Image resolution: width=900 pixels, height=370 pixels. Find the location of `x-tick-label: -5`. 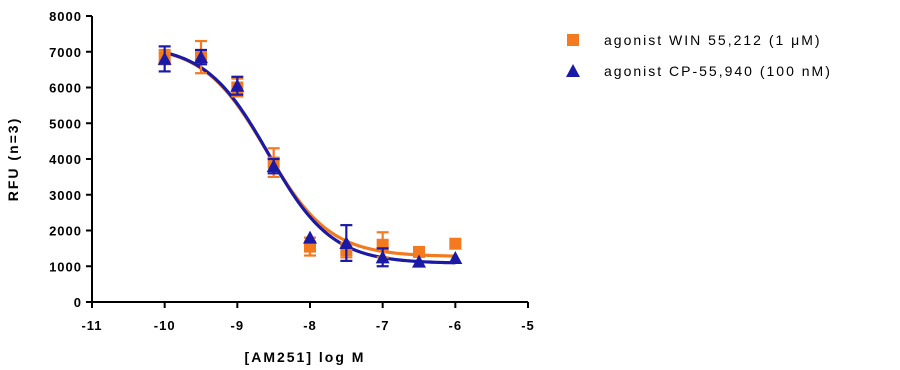

x-tick-label: -5 is located at coordinates (528, 325).